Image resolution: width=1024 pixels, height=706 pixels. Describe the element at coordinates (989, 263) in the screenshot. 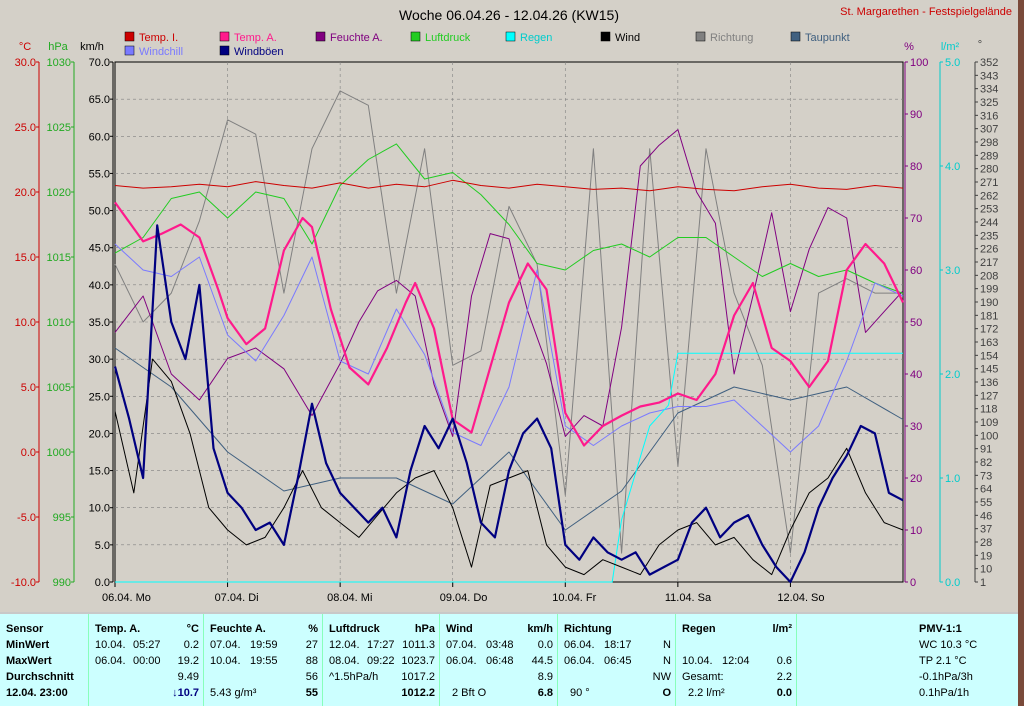

I see `direction-axis-tick-label: 217` at that location.